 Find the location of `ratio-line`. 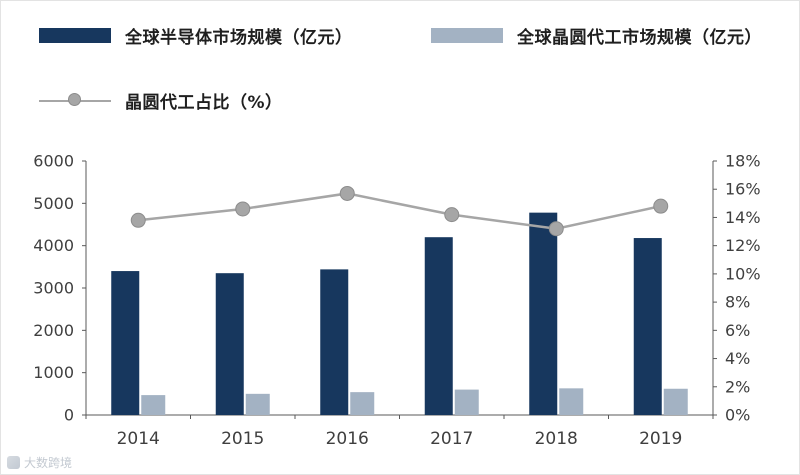

ratio-line is located at coordinates (400, 211).